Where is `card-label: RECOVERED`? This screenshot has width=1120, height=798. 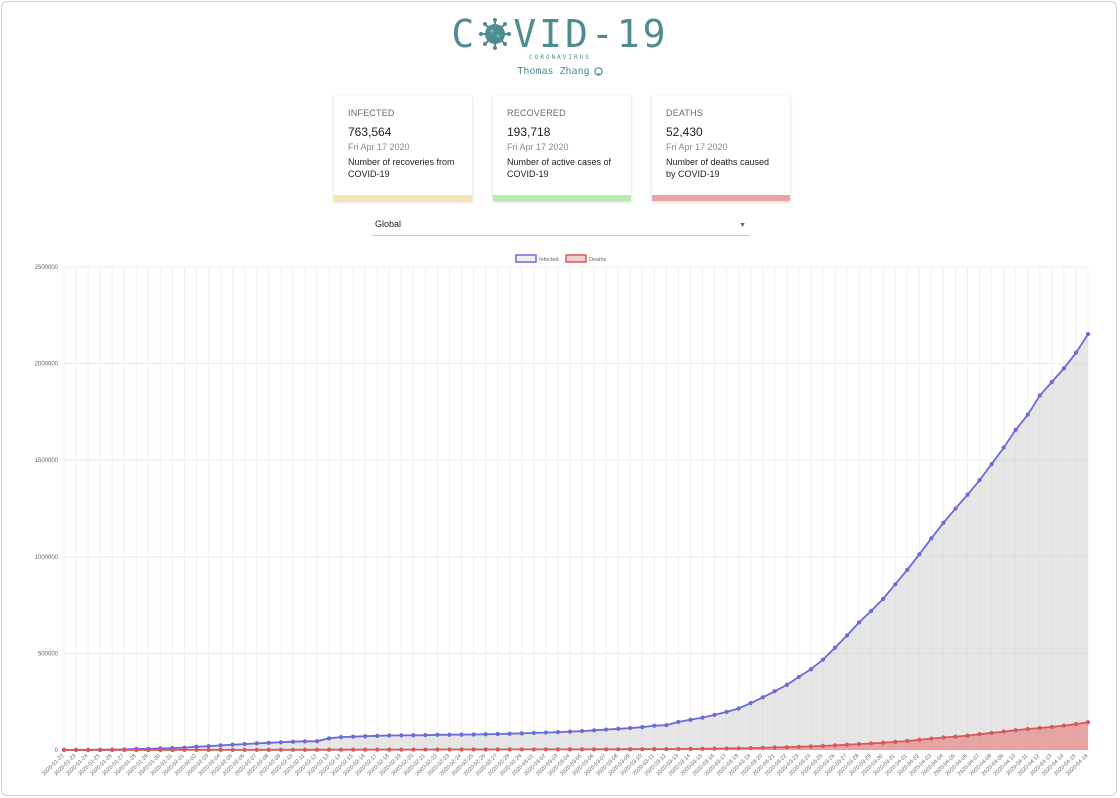
card-label: RECOVERED is located at coordinates (536, 113).